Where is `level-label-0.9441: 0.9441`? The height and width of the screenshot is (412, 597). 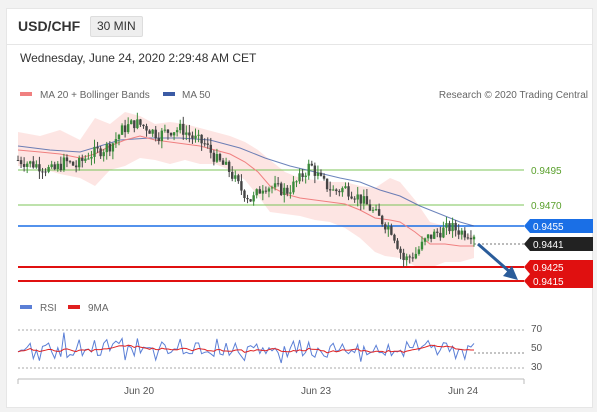
level-label-0.9441: 0.9441 is located at coordinates (548, 245).